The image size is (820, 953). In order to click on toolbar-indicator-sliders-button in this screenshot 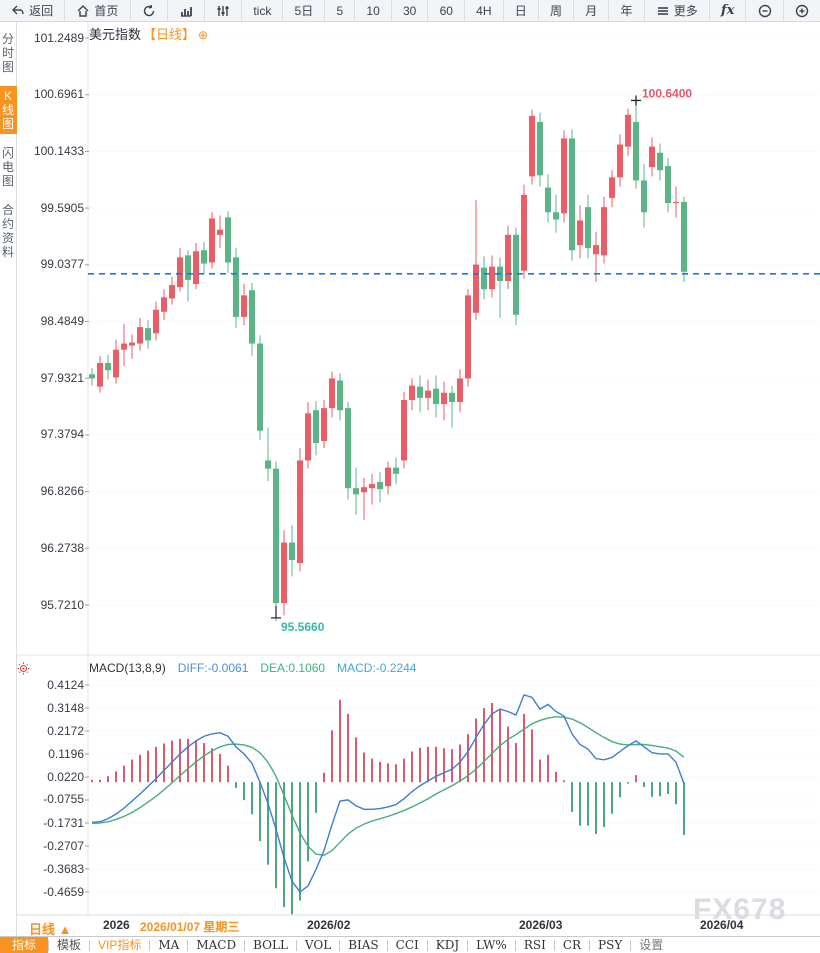, I will do `click(224, 10)`.